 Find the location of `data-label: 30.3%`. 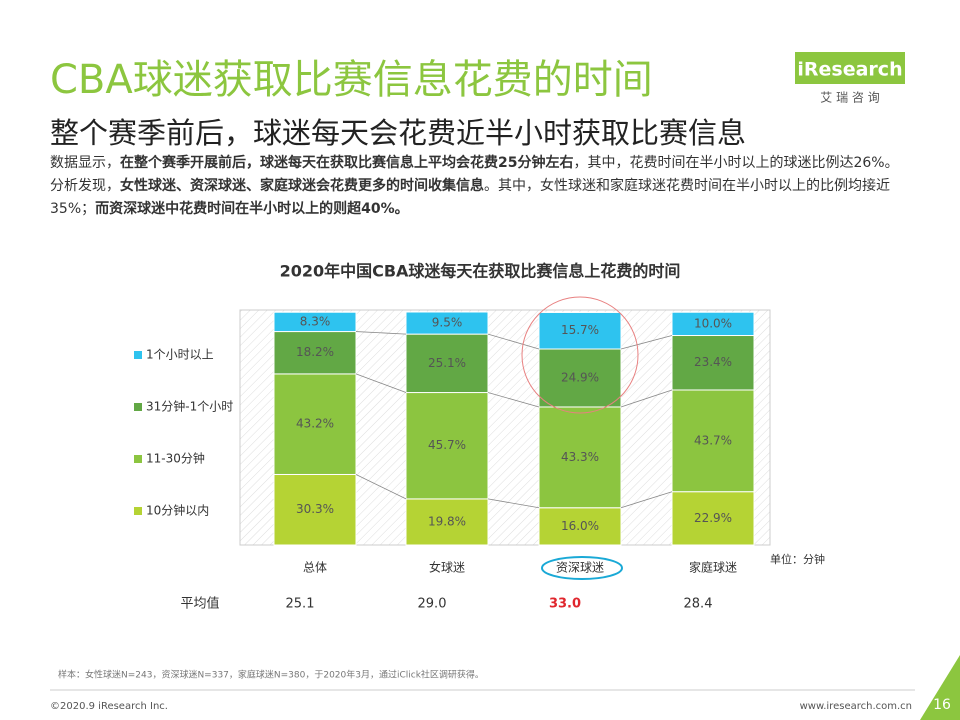

data-label: 30.3% is located at coordinates (315, 509).